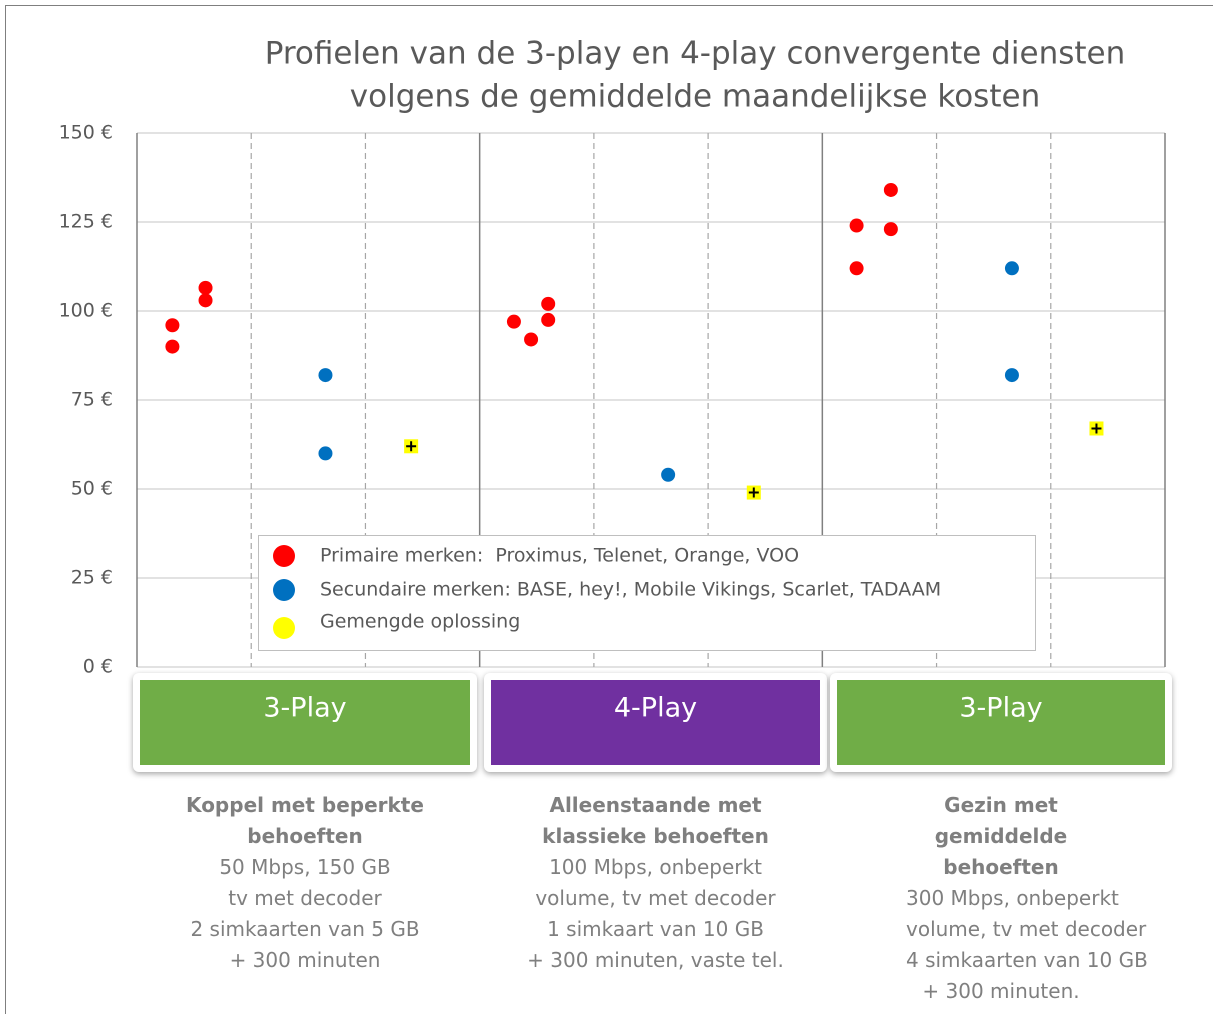 This screenshot has height=1014, width=1213. Describe the element at coordinates (1001, 836) in the screenshot. I see `group-title: Gezin met gemiddelde behoeften` at that location.